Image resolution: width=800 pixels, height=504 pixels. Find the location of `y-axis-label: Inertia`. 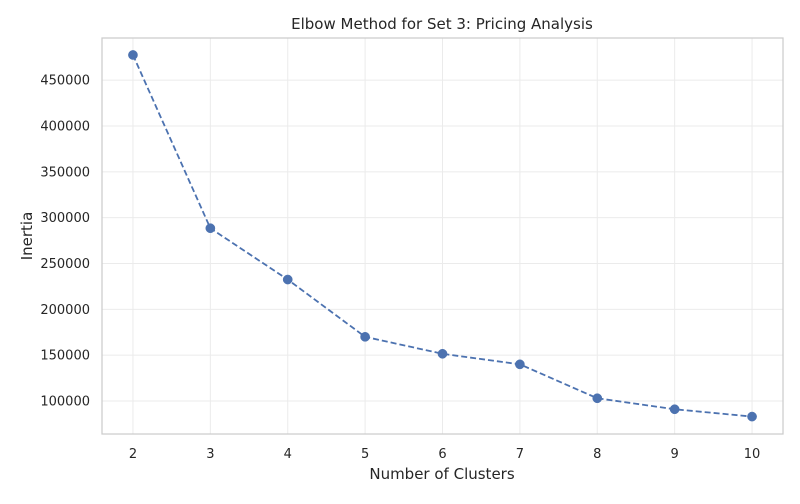

y-axis-label: Inertia is located at coordinates (27, 236).